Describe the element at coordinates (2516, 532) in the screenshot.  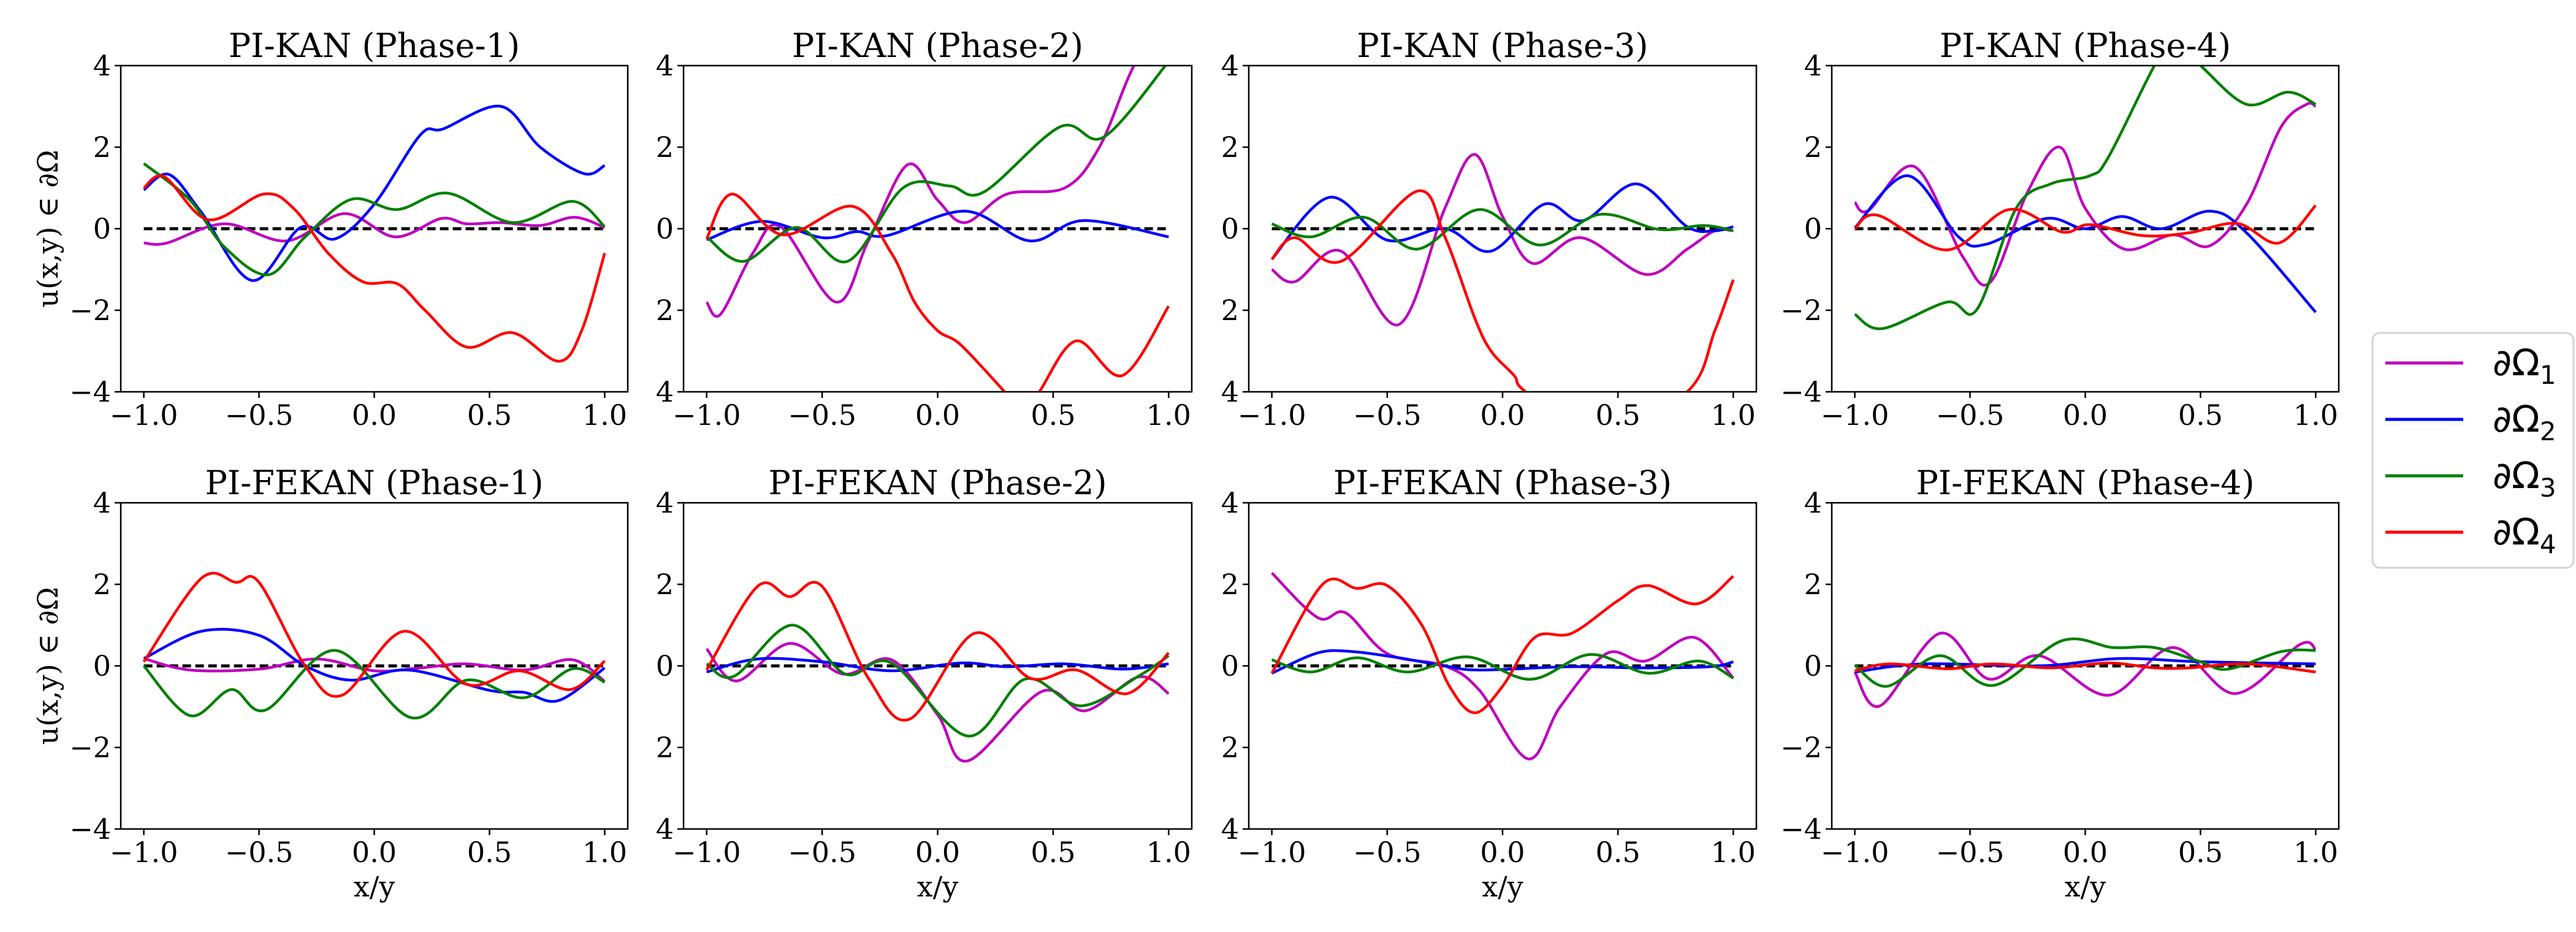
I see `legend-label-base: ∂Ω` at that location.